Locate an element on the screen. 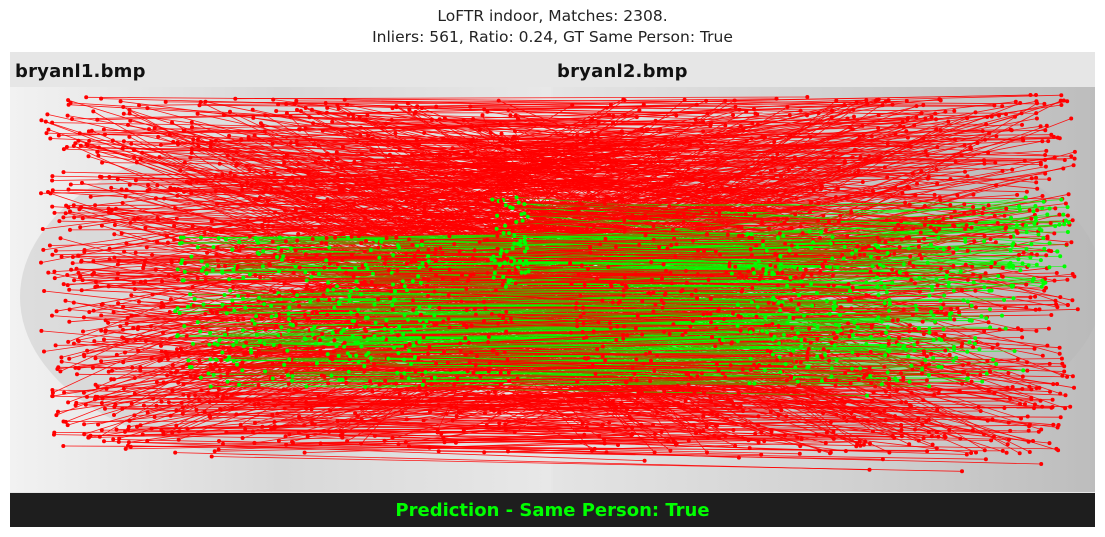 The width and height of the screenshot is (1105, 537). prediction-bar: Prediction - Same Person: True is located at coordinates (552, 510).